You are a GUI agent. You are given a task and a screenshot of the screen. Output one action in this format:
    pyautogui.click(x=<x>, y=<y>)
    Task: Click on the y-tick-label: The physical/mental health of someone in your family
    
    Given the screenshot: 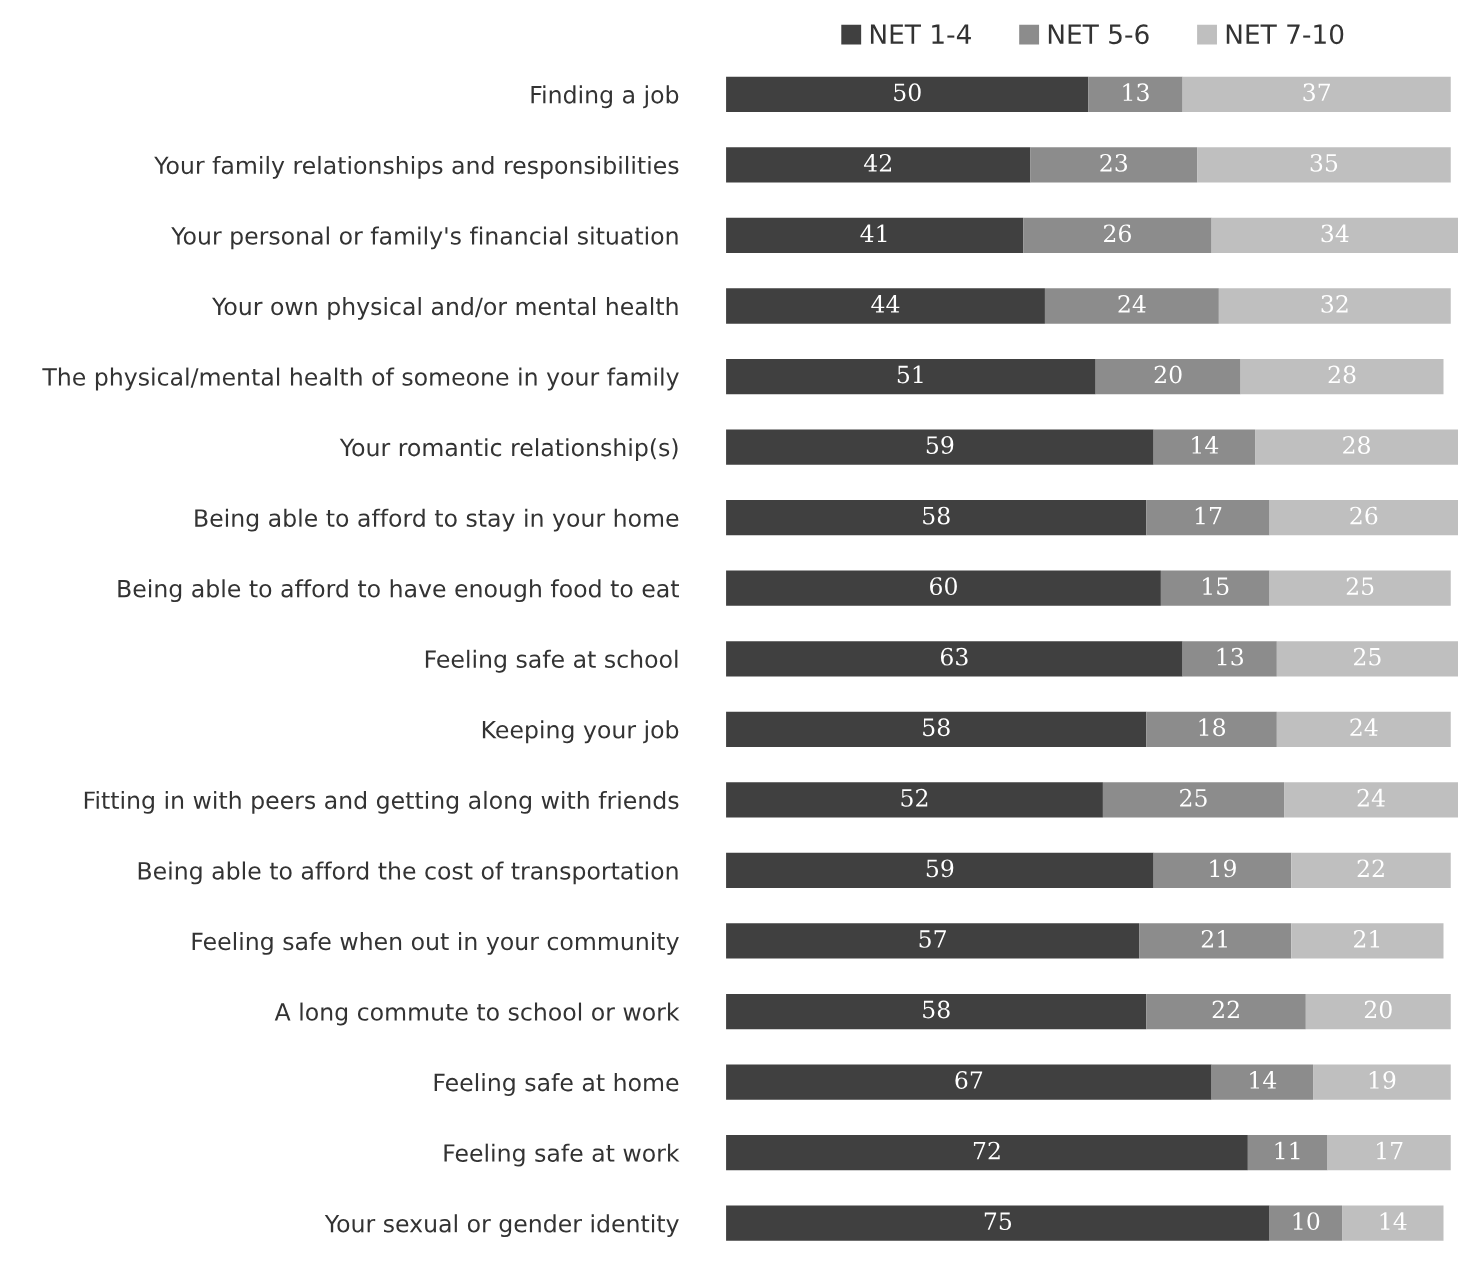 What is the action you would take?
    pyautogui.click(x=360, y=379)
    